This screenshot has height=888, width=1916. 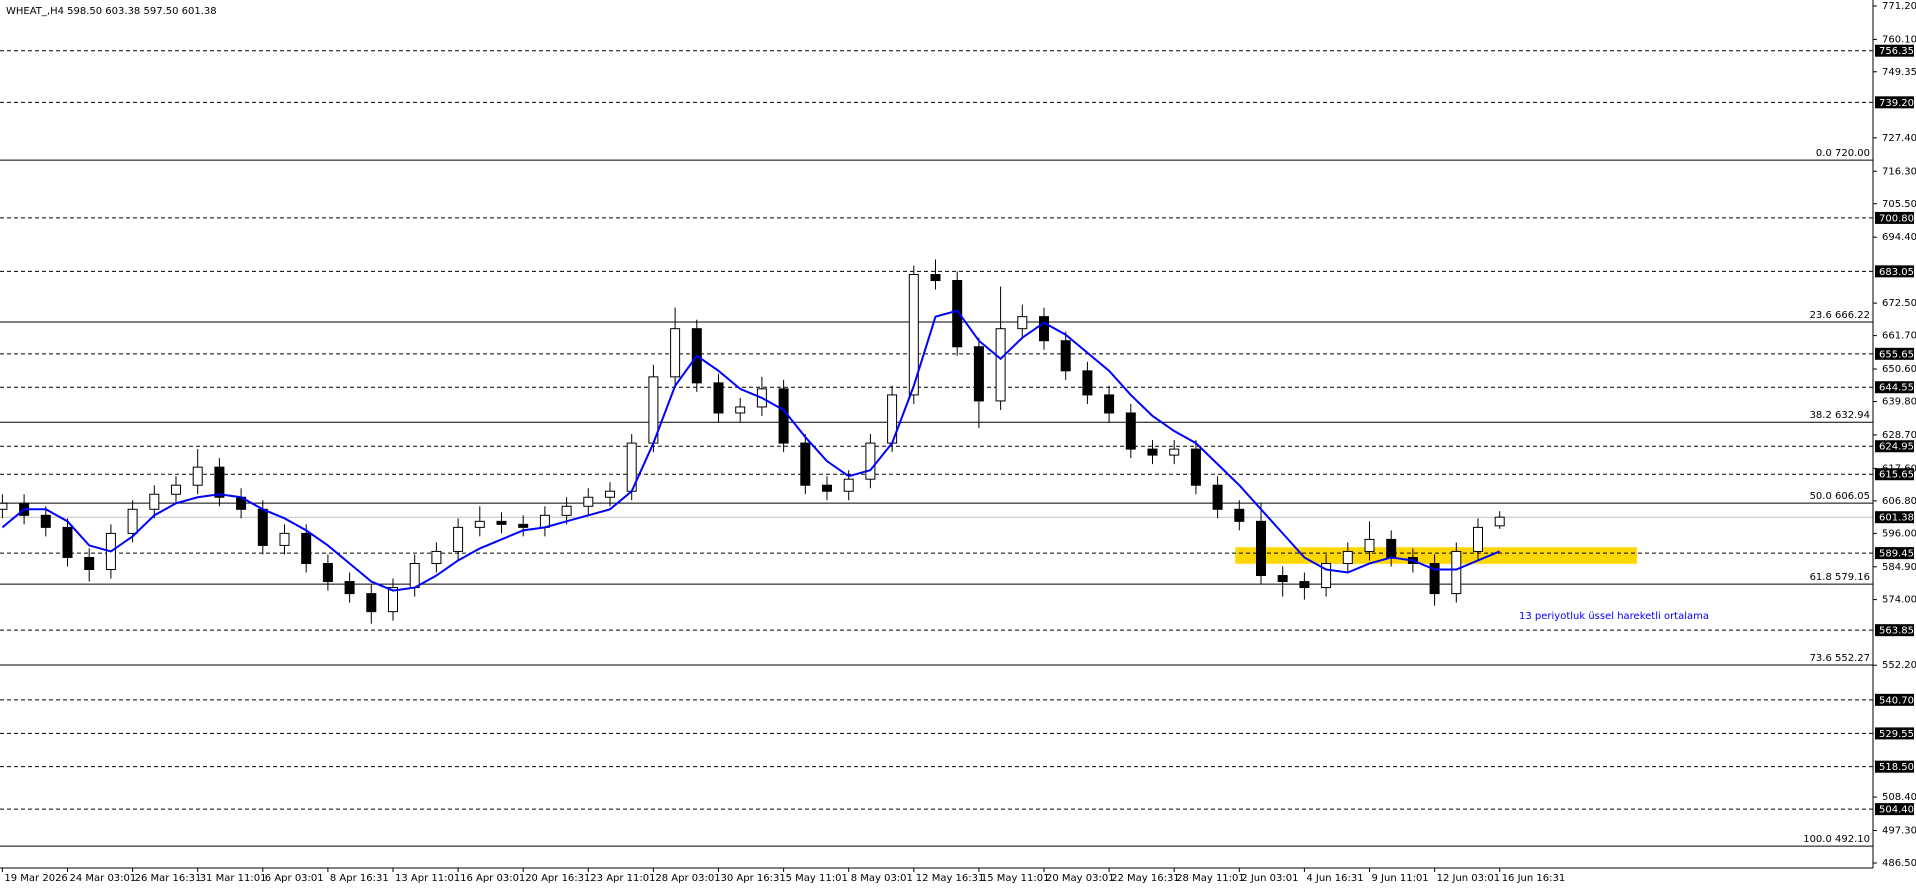 What do you see at coordinates (1843, 153) in the screenshot?
I see `fib-label: 0.0 720.00` at bounding box center [1843, 153].